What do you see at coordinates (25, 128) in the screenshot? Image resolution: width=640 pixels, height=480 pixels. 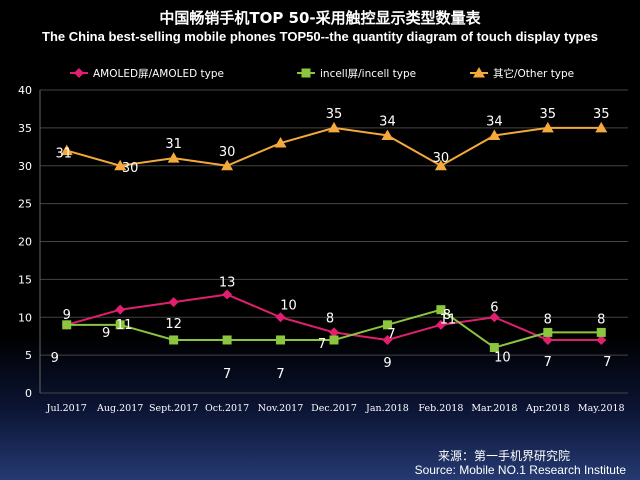 I see `y-tick-label: 35` at bounding box center [25, 128].